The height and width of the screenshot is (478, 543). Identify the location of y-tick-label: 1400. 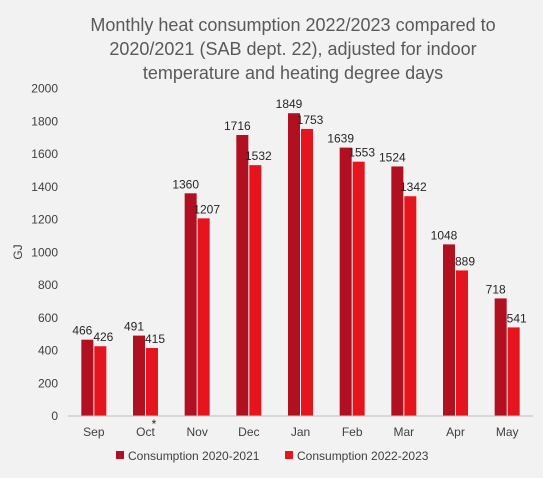
(44, 187).